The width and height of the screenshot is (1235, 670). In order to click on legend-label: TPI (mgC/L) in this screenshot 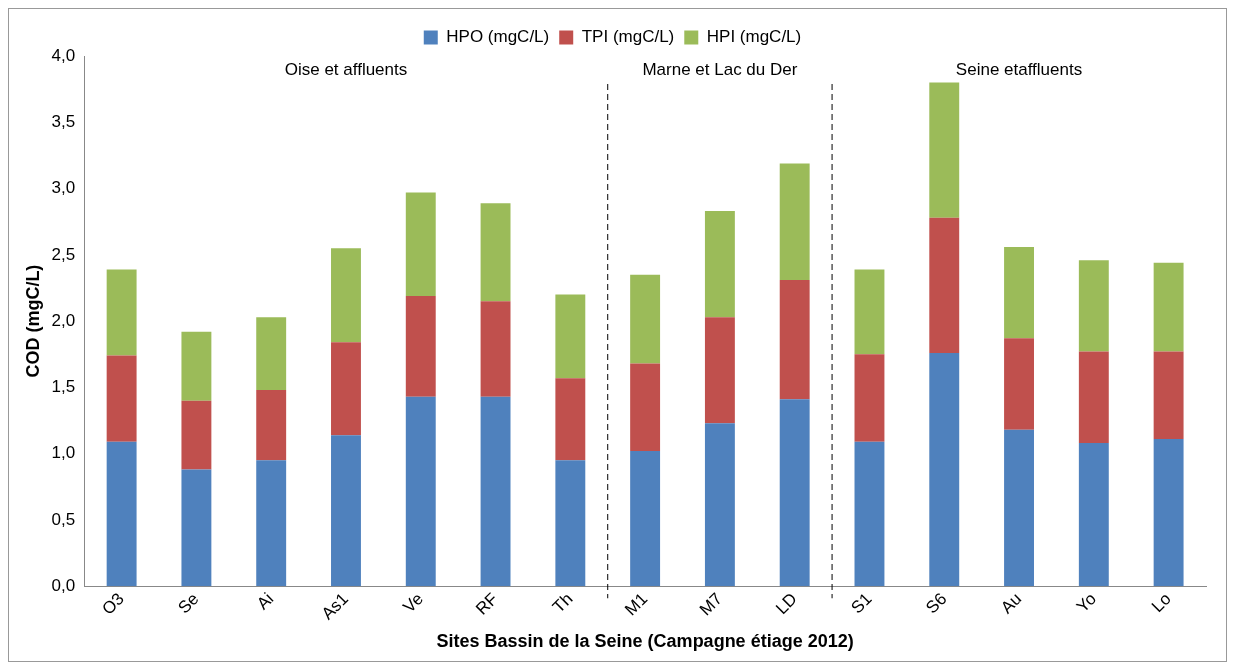, I will do `click(628, 37)`.